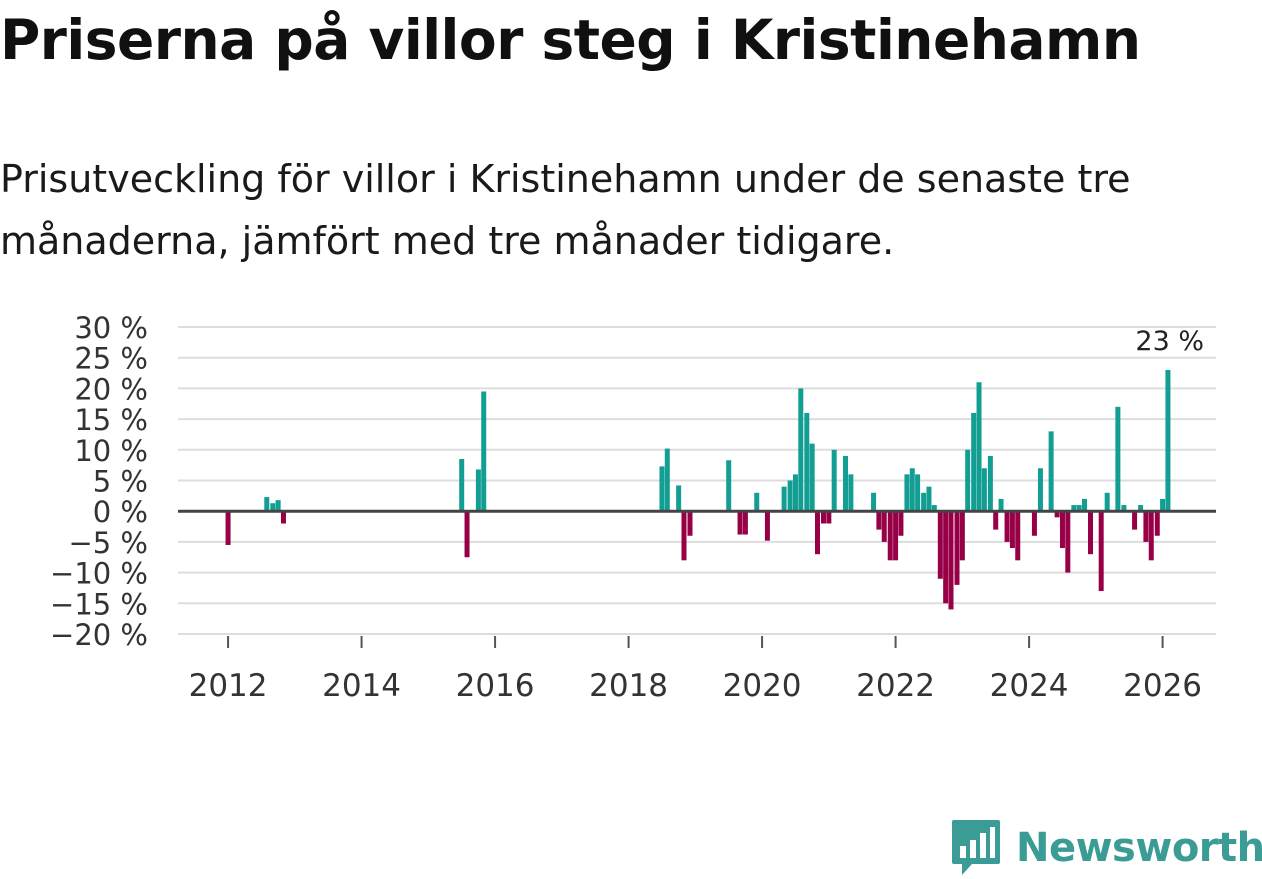  I want to click on x-tick-label: 2012, so click(228, 684).